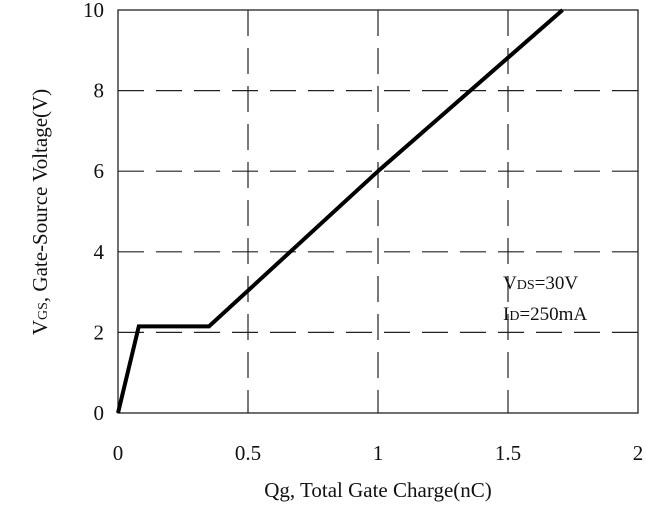 Image resolution: width=646 pixels, height=506 pixels. I want to click on x-tick-label: 0, so click(118, 453).